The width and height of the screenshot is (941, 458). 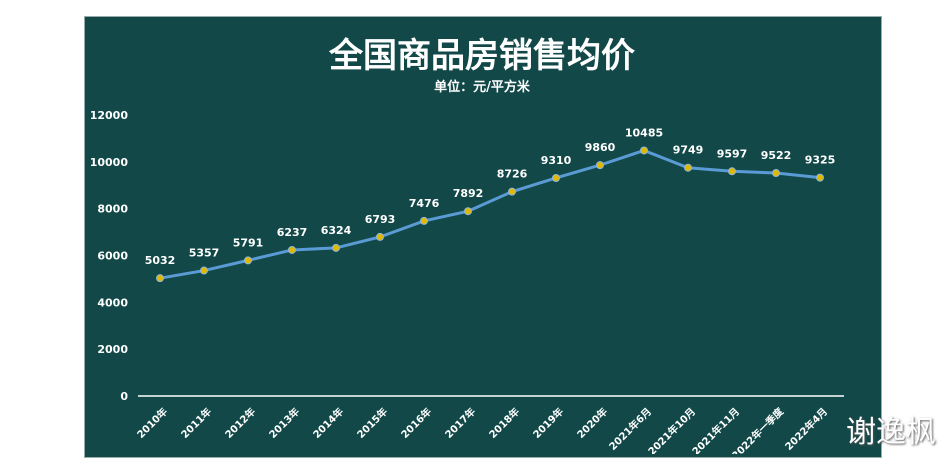 What do you see at coordinates (292, 232) in the screenshot?
I see `data-label: 6237` at bounding box center [292, 232].